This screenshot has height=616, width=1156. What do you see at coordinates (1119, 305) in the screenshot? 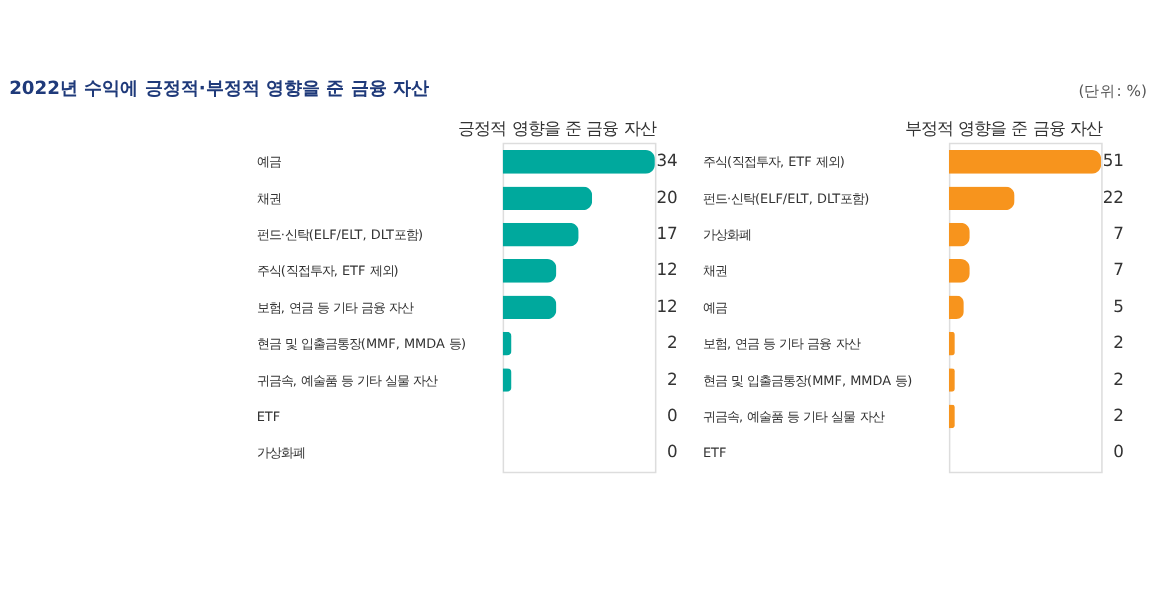
I see `data-label: 5` at bounding box center [1119, 305].